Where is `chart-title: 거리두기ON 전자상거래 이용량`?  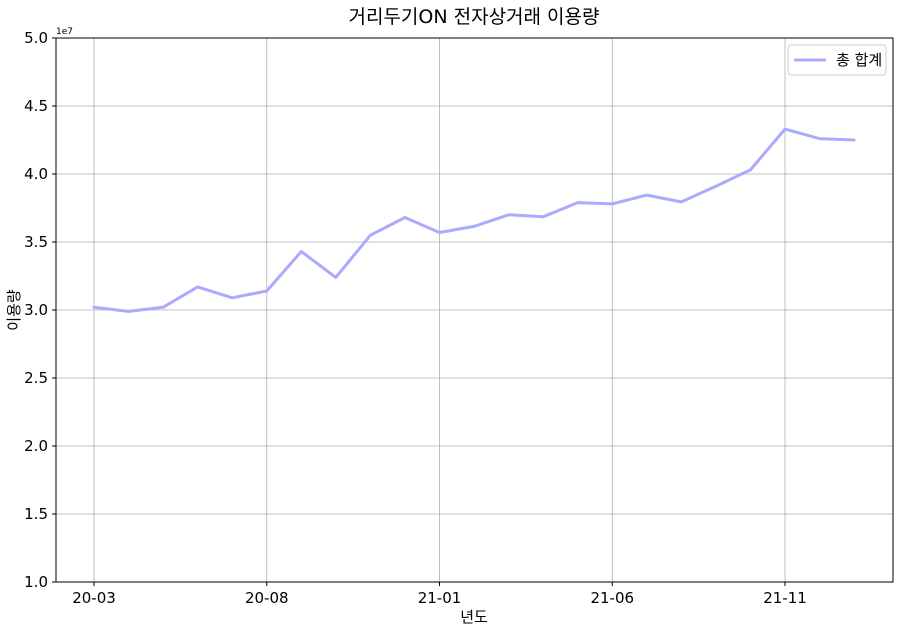 chart-title: 거리두기ON 전자상거래 이용량 is located at coordinates (473, 17).